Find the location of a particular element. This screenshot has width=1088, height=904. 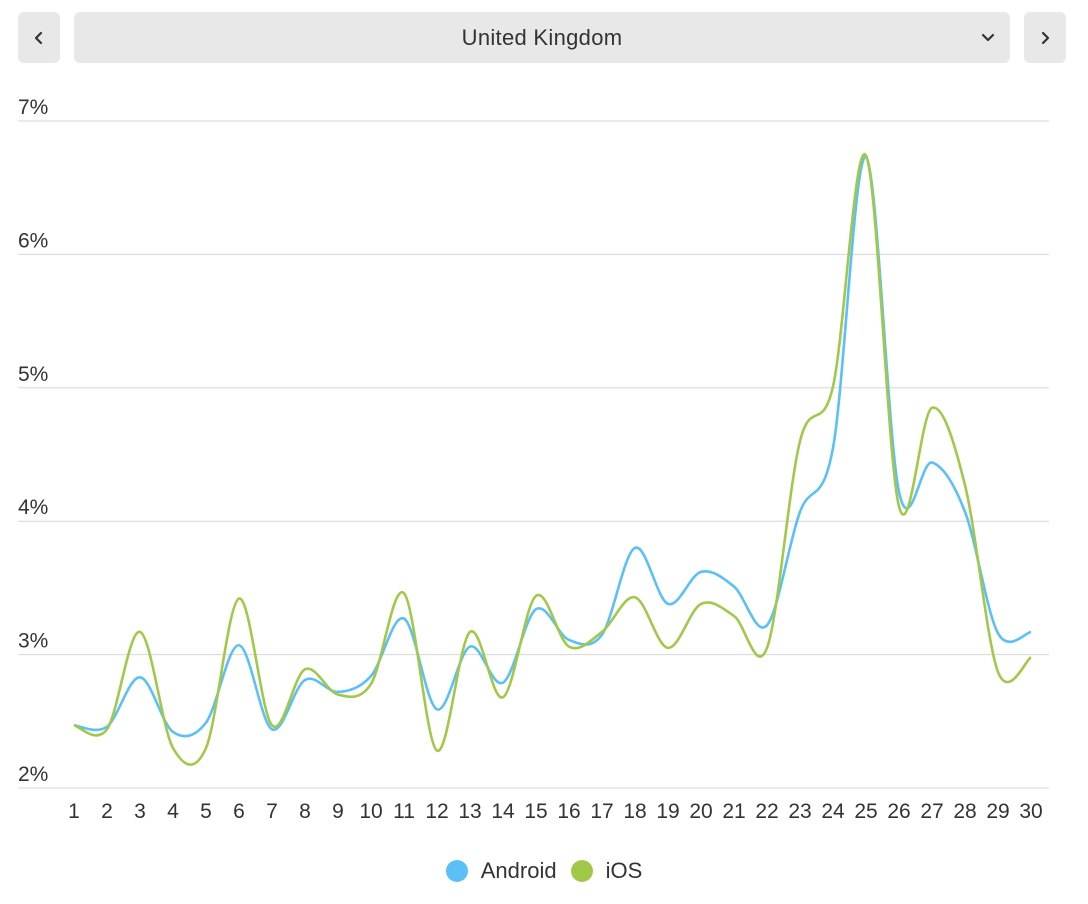

x-tick-label: 27 is located at coordinates (931, 811).